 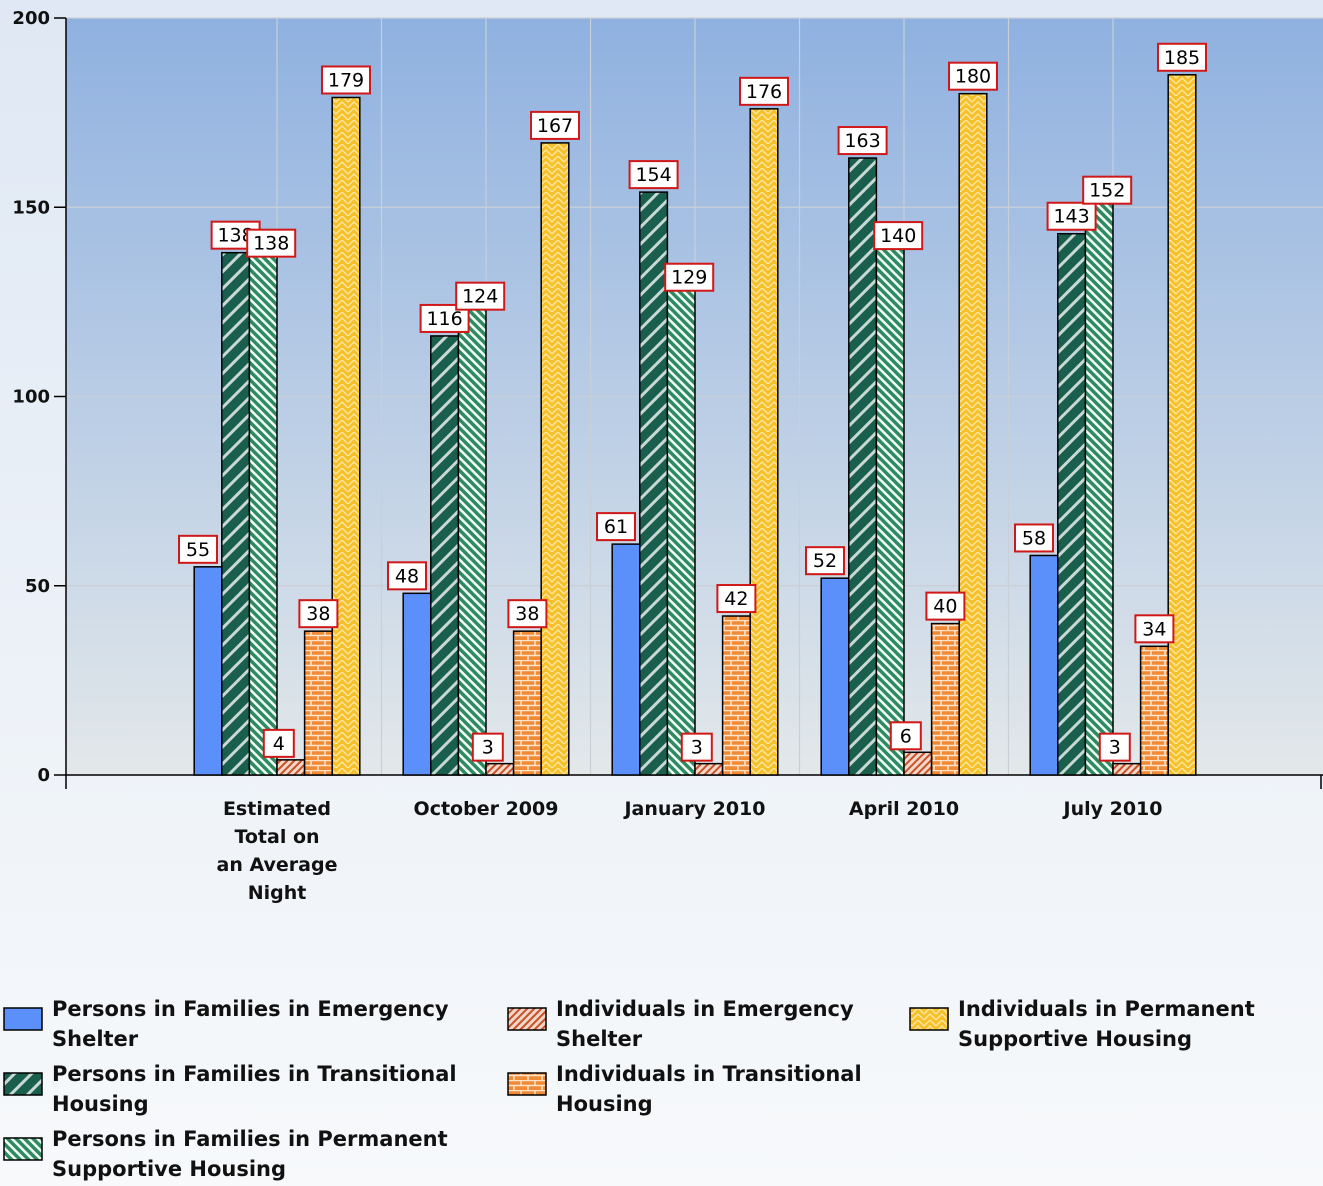 I want to click on x-category-label: an Average, so click(x=277, y=865).